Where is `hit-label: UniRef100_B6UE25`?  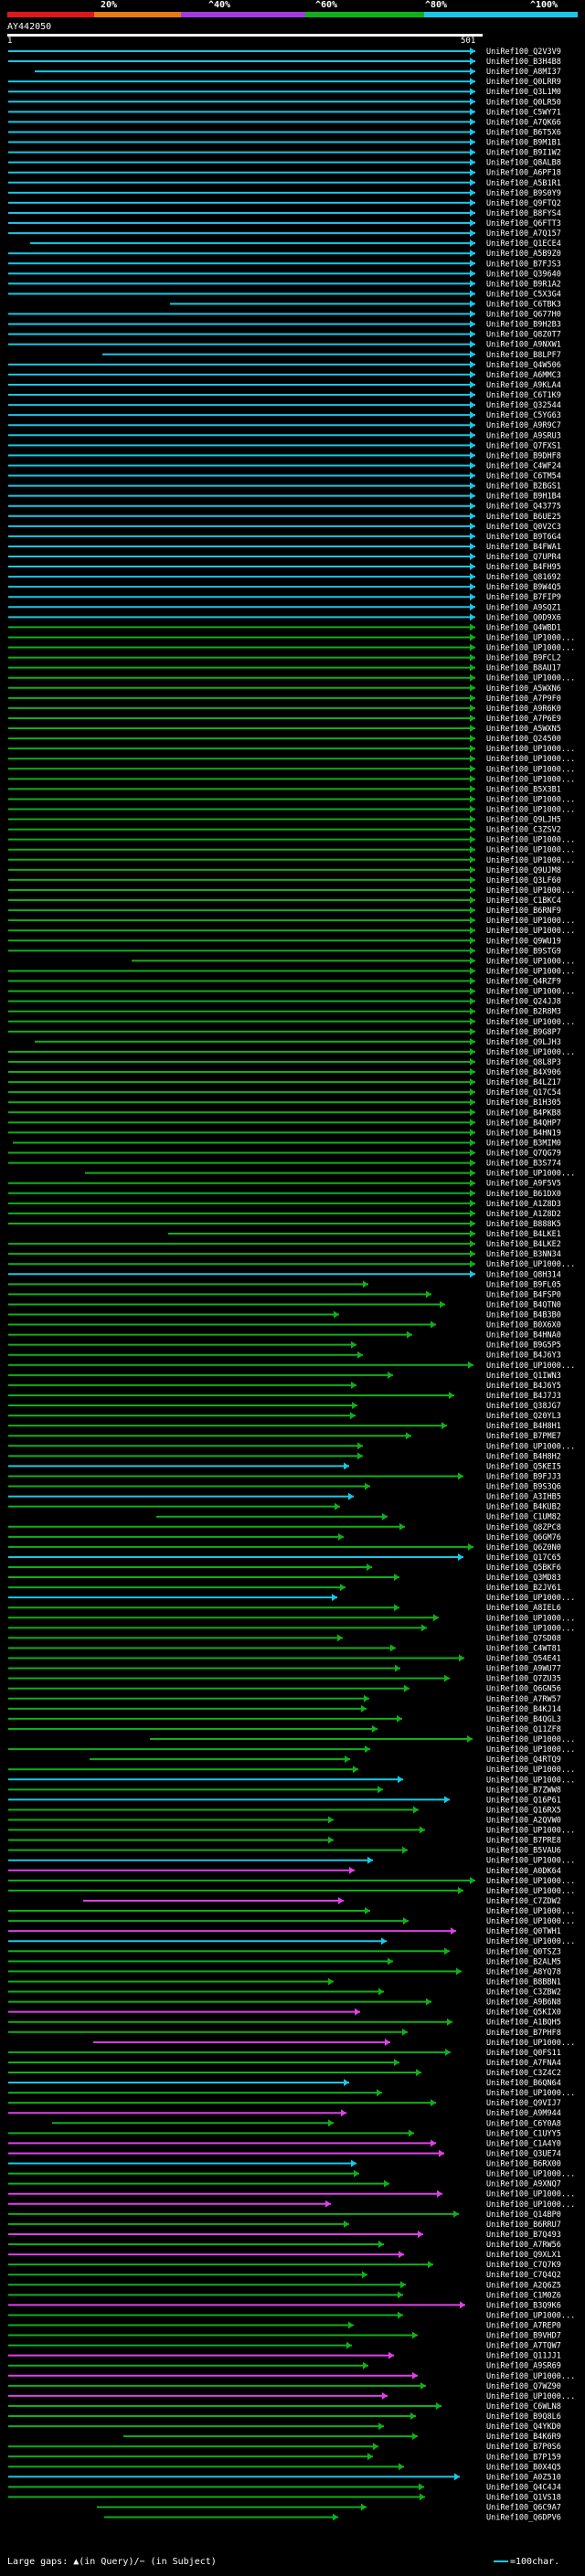
hit-label: UniRef100_B6UE25 is located at coordinates (523, 517).